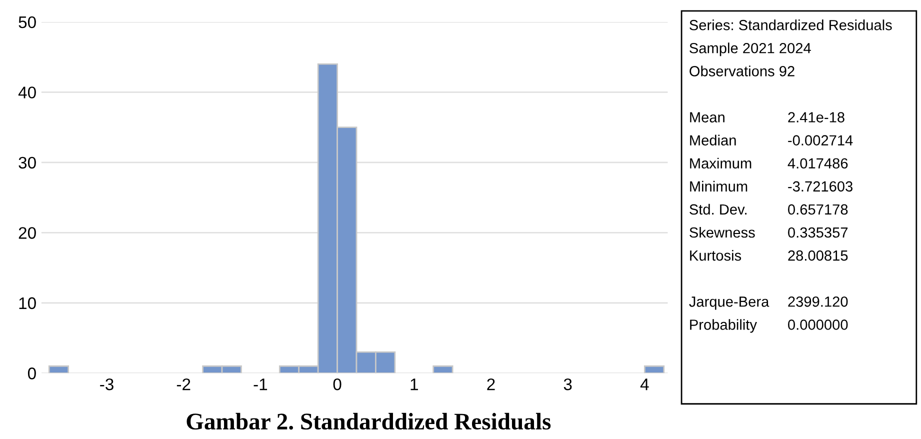 This screenshot has width=921, height=439. I want to click on text: Probability 0.000000, so click(769, 326).